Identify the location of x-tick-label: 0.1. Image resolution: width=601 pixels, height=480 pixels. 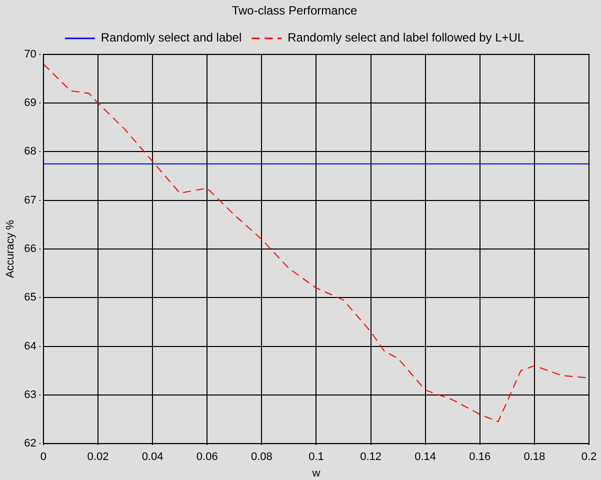
(316, 457).